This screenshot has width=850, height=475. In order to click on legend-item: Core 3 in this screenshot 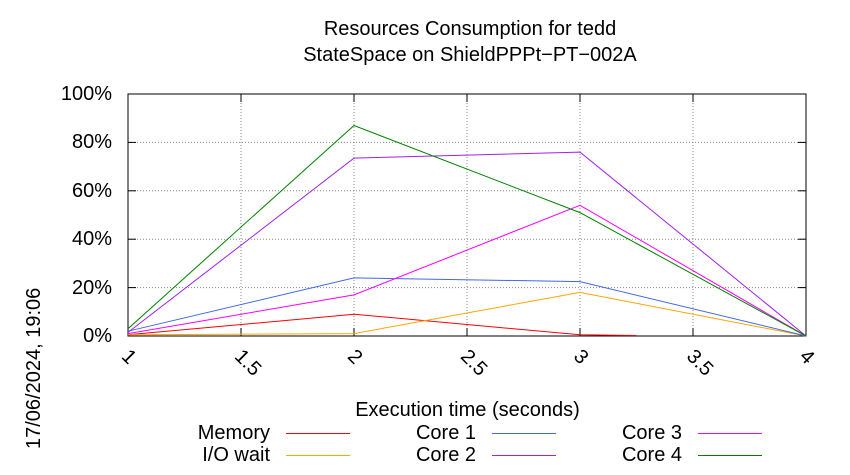, I will do `click(381, 433)`.